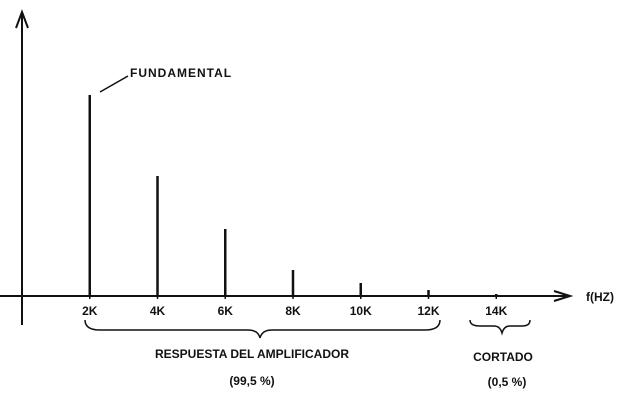 The width and height of the screenshot is (625, 413). What do you see at coordinates (158, 311) in the screenshot?
I see `x-tick-label: 4K` at bounding box center [158, 311].